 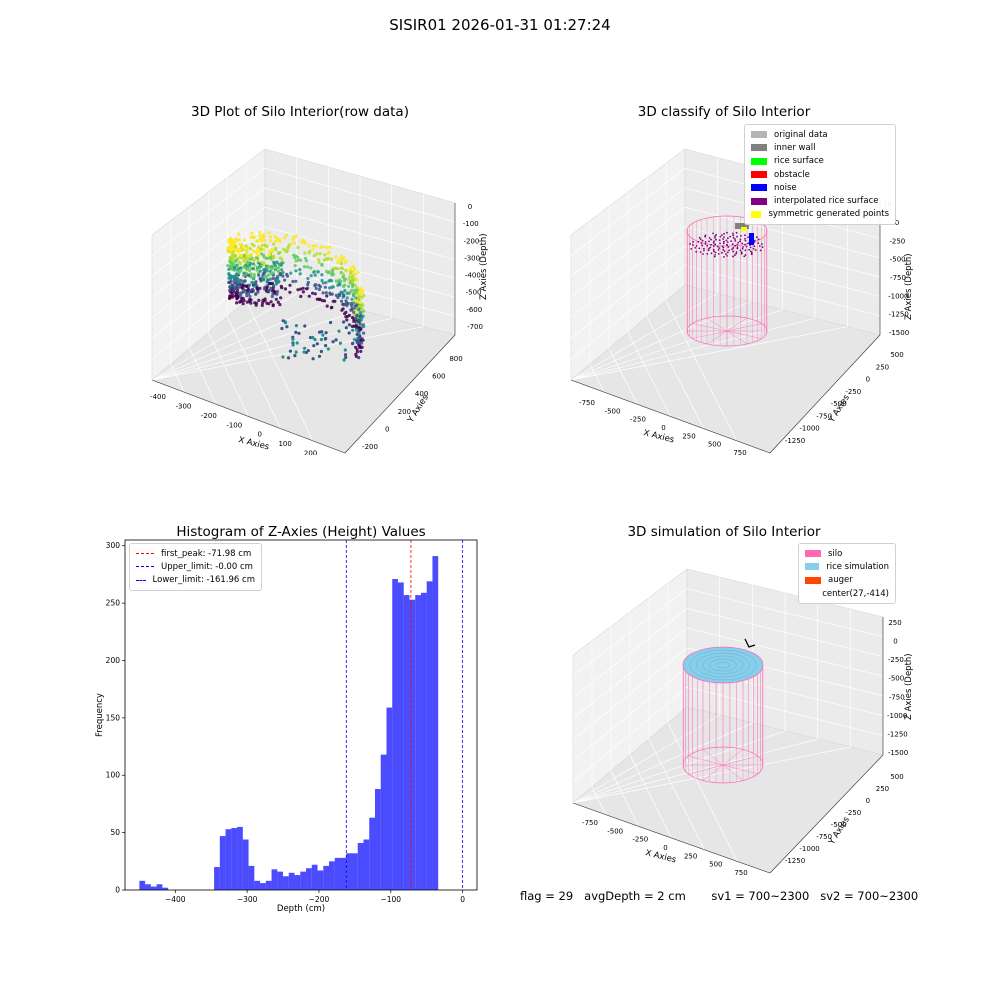 What do you see at coordinates (855, 593) in the screenshot?
I see `legend-label: center(27,-414)` at bounding box center [855, 593].